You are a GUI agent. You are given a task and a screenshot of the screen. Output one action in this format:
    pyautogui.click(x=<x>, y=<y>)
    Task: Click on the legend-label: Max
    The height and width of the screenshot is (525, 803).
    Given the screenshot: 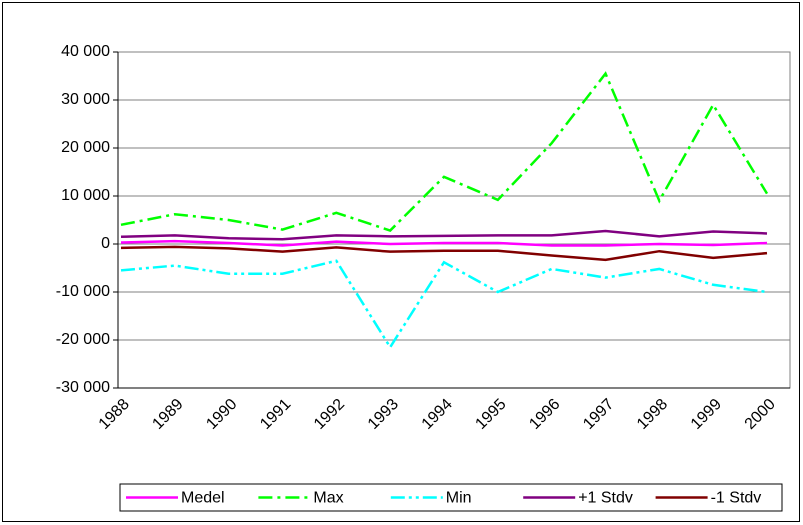 What is the action you would take?
    pyautogui.click(x=328, y=498)
    